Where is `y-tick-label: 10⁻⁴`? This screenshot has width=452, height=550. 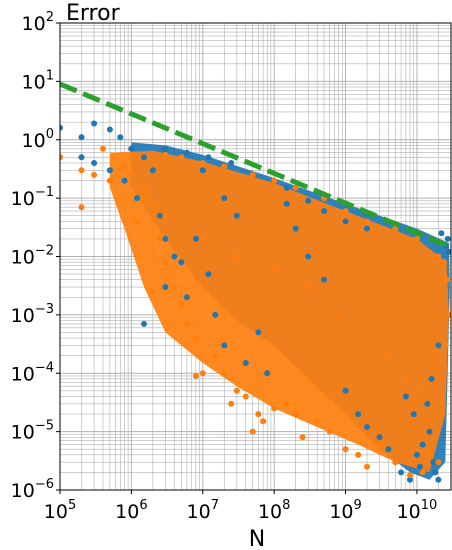
y-tick-label: 10⁻⁴ is located at coordinates (32, 372).